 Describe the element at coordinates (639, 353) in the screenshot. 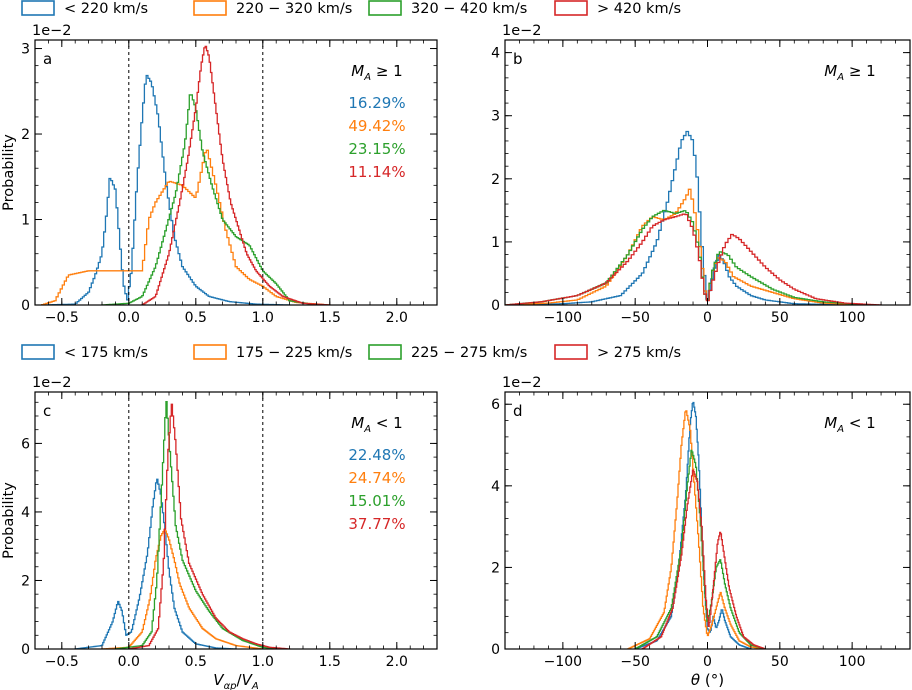

I see `legend-label-red: > 275 km/s` at that location.